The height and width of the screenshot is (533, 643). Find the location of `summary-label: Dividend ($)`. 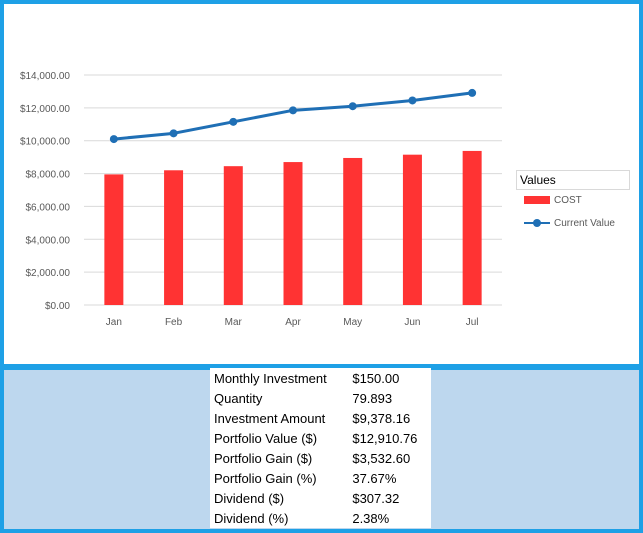

summary-label: Dividend ($) is located at coordinates (249, 498).